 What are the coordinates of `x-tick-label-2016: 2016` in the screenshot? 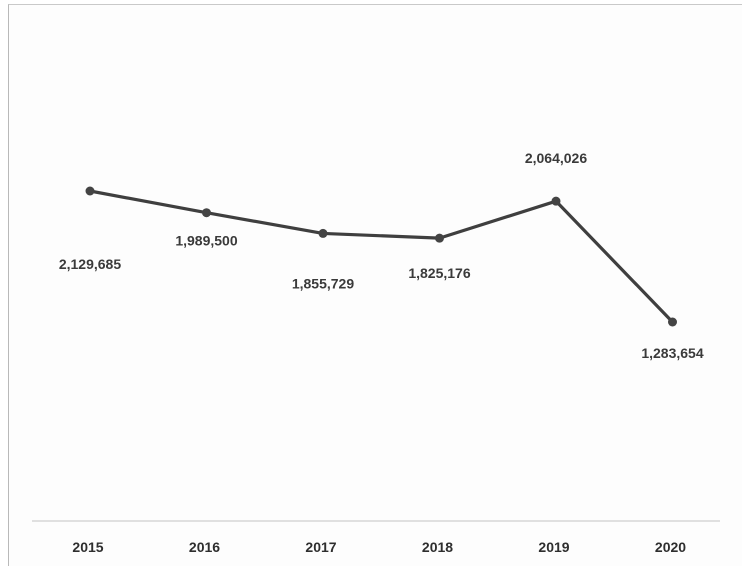 It's located at (204, 547).